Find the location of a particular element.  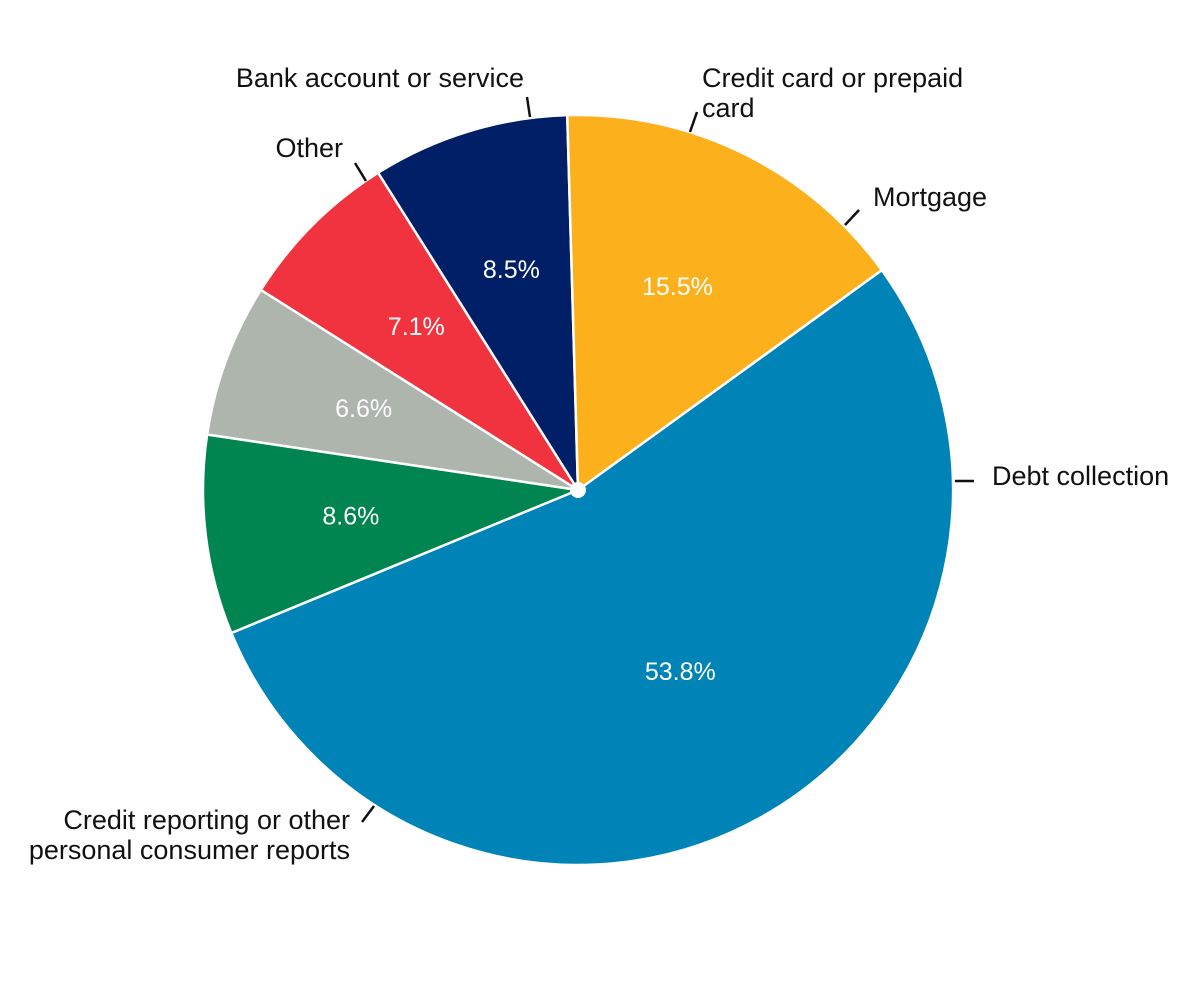

pie-center-dot is located at coordinates (578, 490).